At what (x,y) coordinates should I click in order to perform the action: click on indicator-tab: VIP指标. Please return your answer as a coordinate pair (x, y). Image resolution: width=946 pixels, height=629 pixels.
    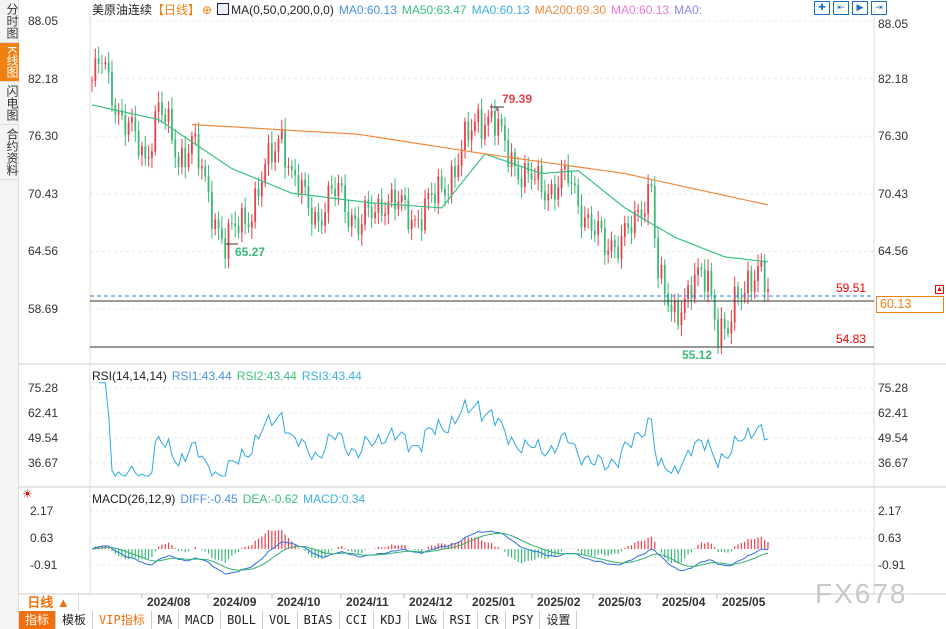
    Looking at the image, I should click on (122, 620).